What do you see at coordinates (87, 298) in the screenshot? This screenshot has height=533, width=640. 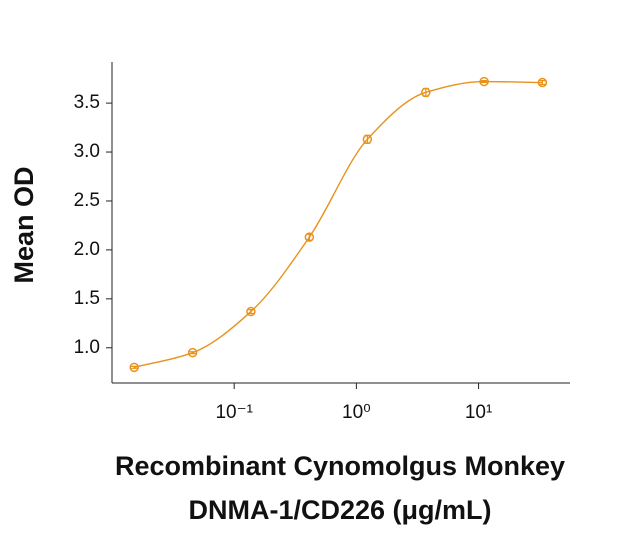 I see `y-tick-label: 1.5` at bounding box center [87, 298].